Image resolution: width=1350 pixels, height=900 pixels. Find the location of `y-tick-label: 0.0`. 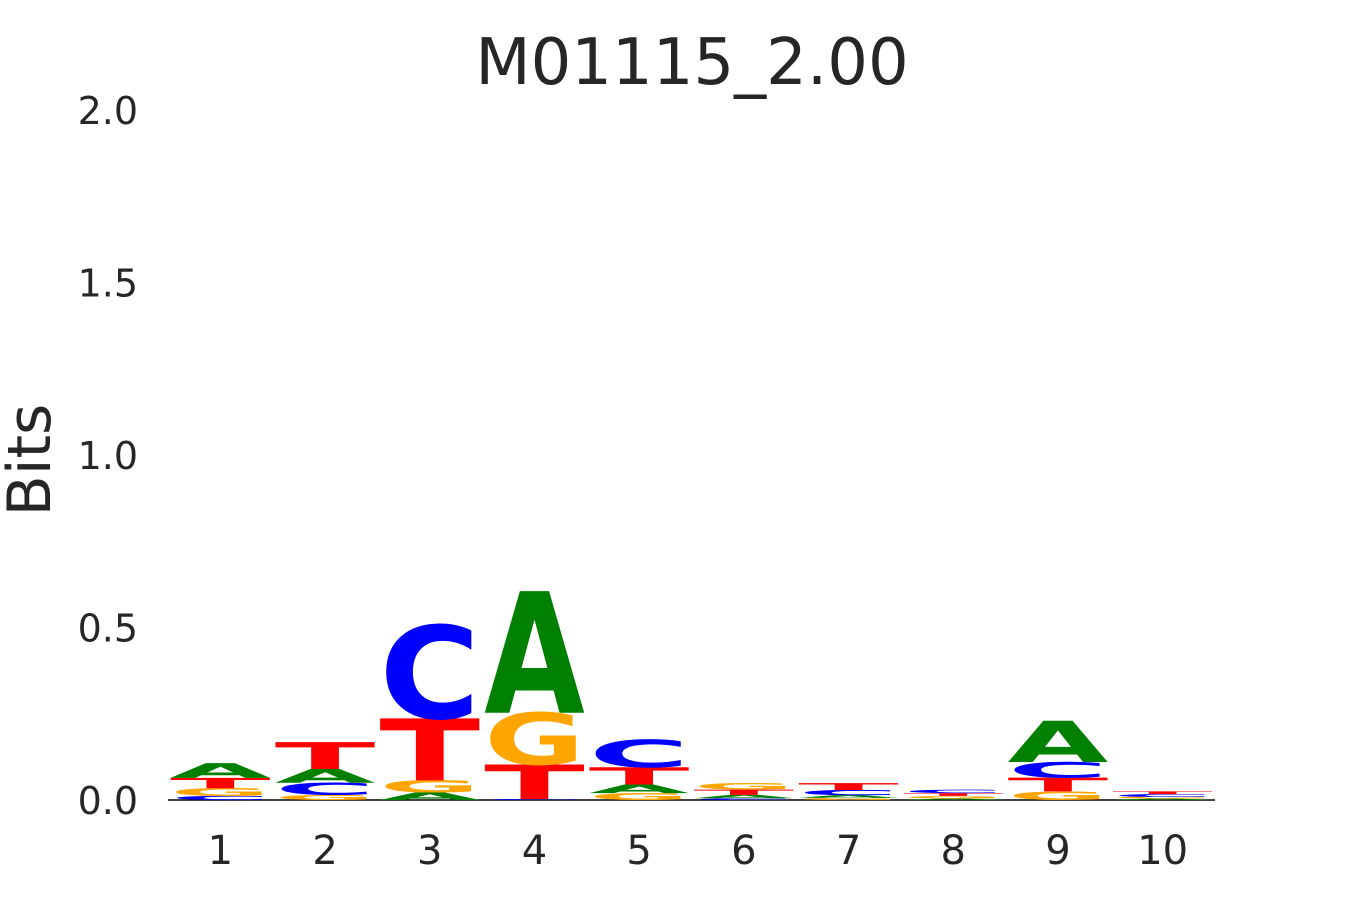

y-tick-label: 0.0 is located at coordinates (108, 801).